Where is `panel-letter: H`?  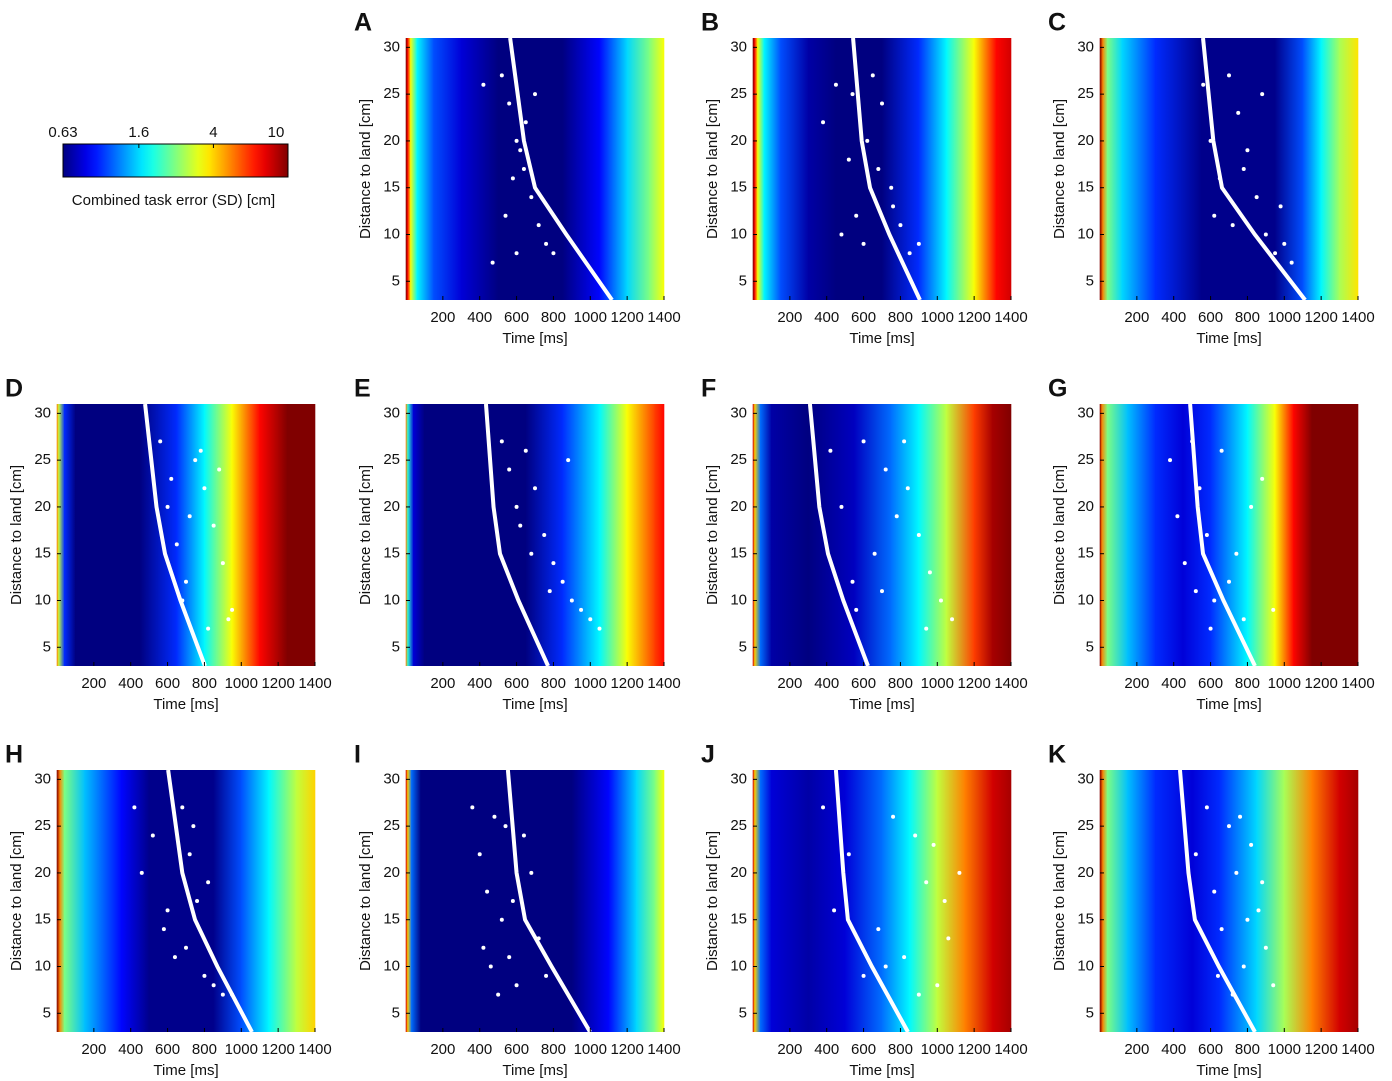
panel-letter: H is located at coordinates (14, 755).